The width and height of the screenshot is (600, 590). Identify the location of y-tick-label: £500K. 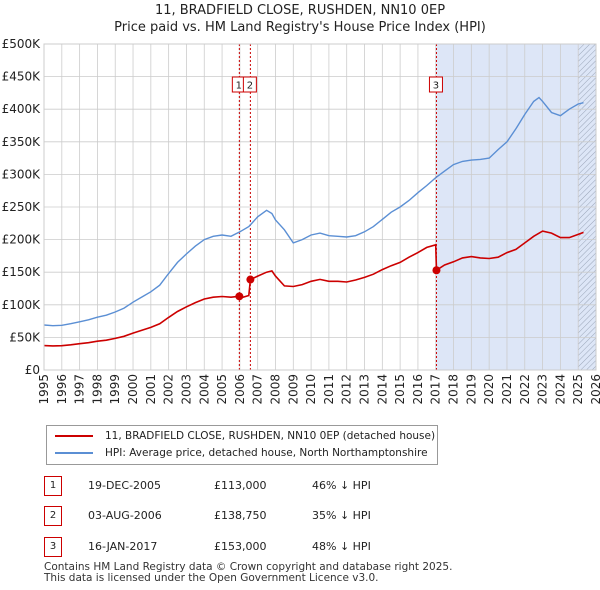
(22, 44).